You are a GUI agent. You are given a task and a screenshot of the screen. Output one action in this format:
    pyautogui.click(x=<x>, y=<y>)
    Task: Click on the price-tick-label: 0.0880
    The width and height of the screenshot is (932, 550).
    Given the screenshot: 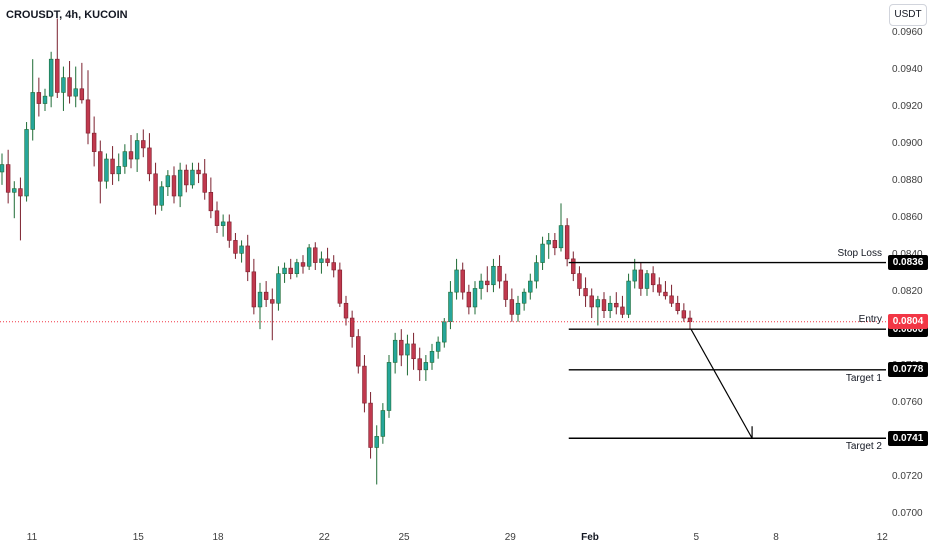 What is the action you would take?
    pyautogui.click(x=907, y=181)
    